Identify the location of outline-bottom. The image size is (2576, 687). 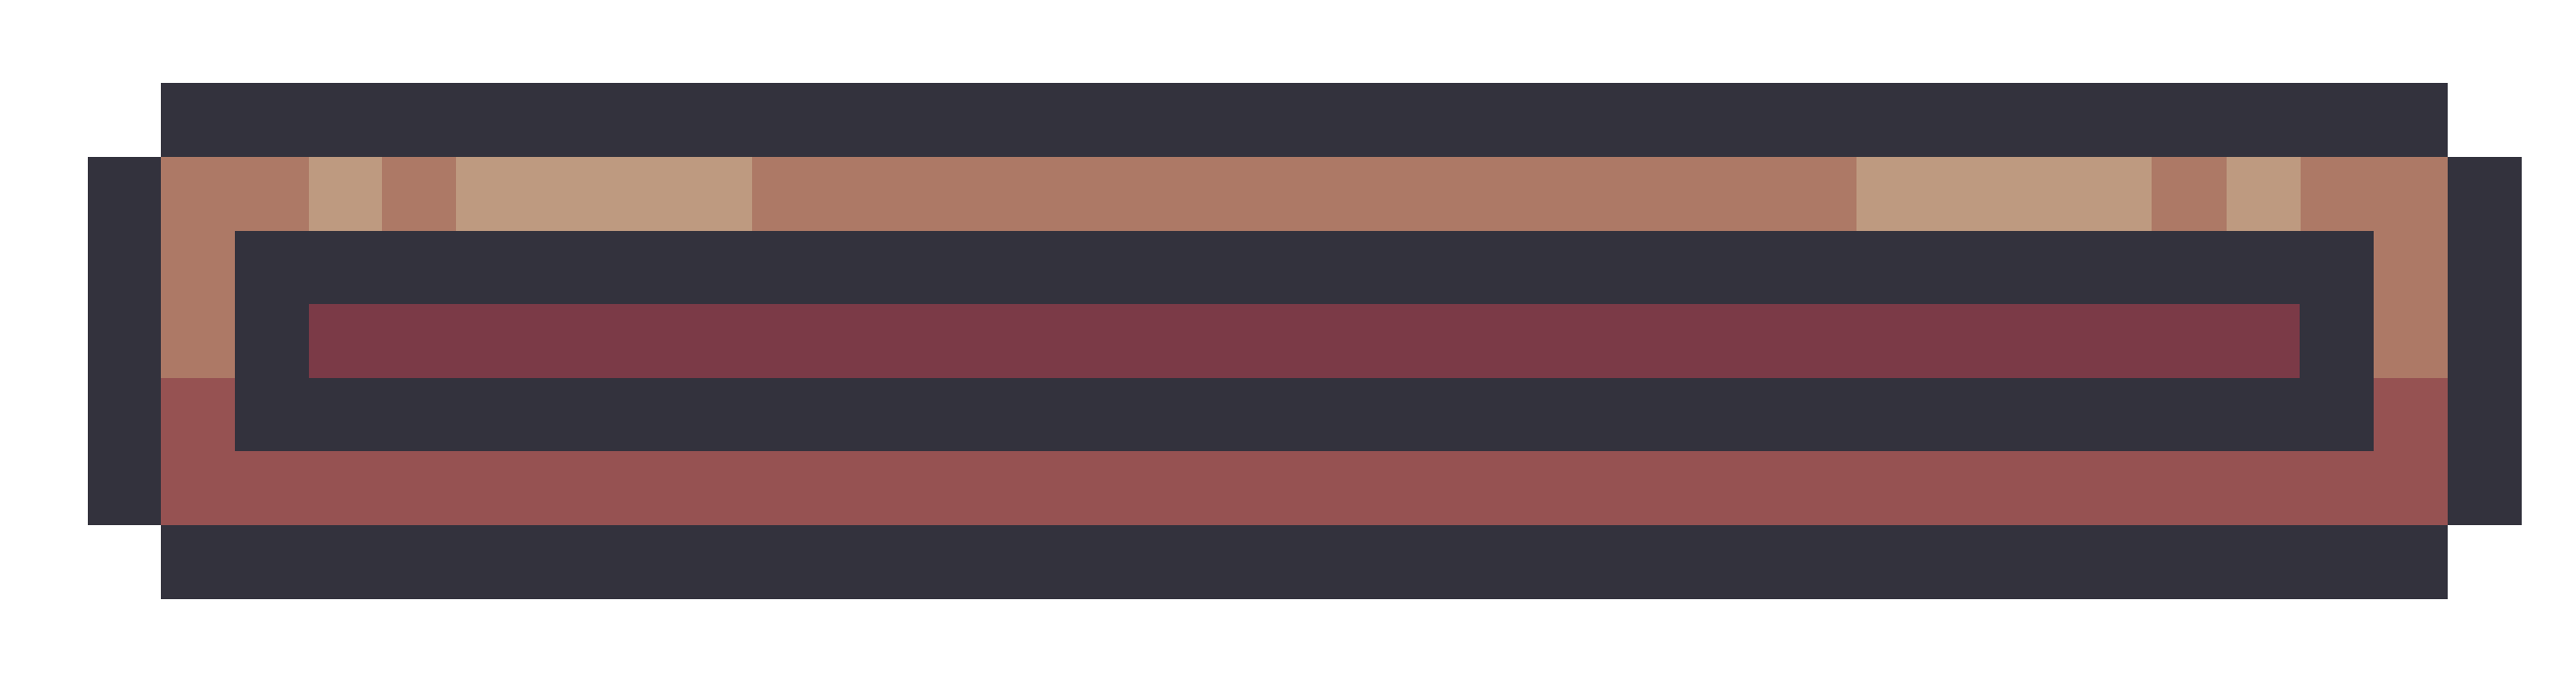
(1305, 562).